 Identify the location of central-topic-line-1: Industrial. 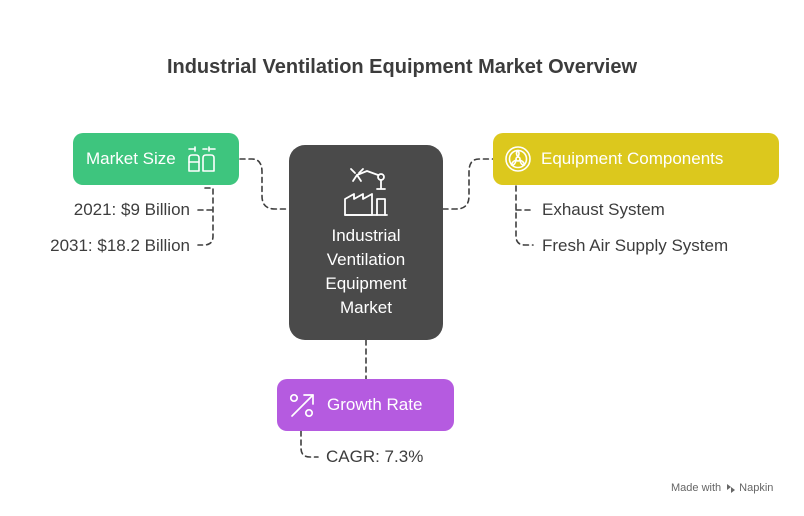
(366, 235).